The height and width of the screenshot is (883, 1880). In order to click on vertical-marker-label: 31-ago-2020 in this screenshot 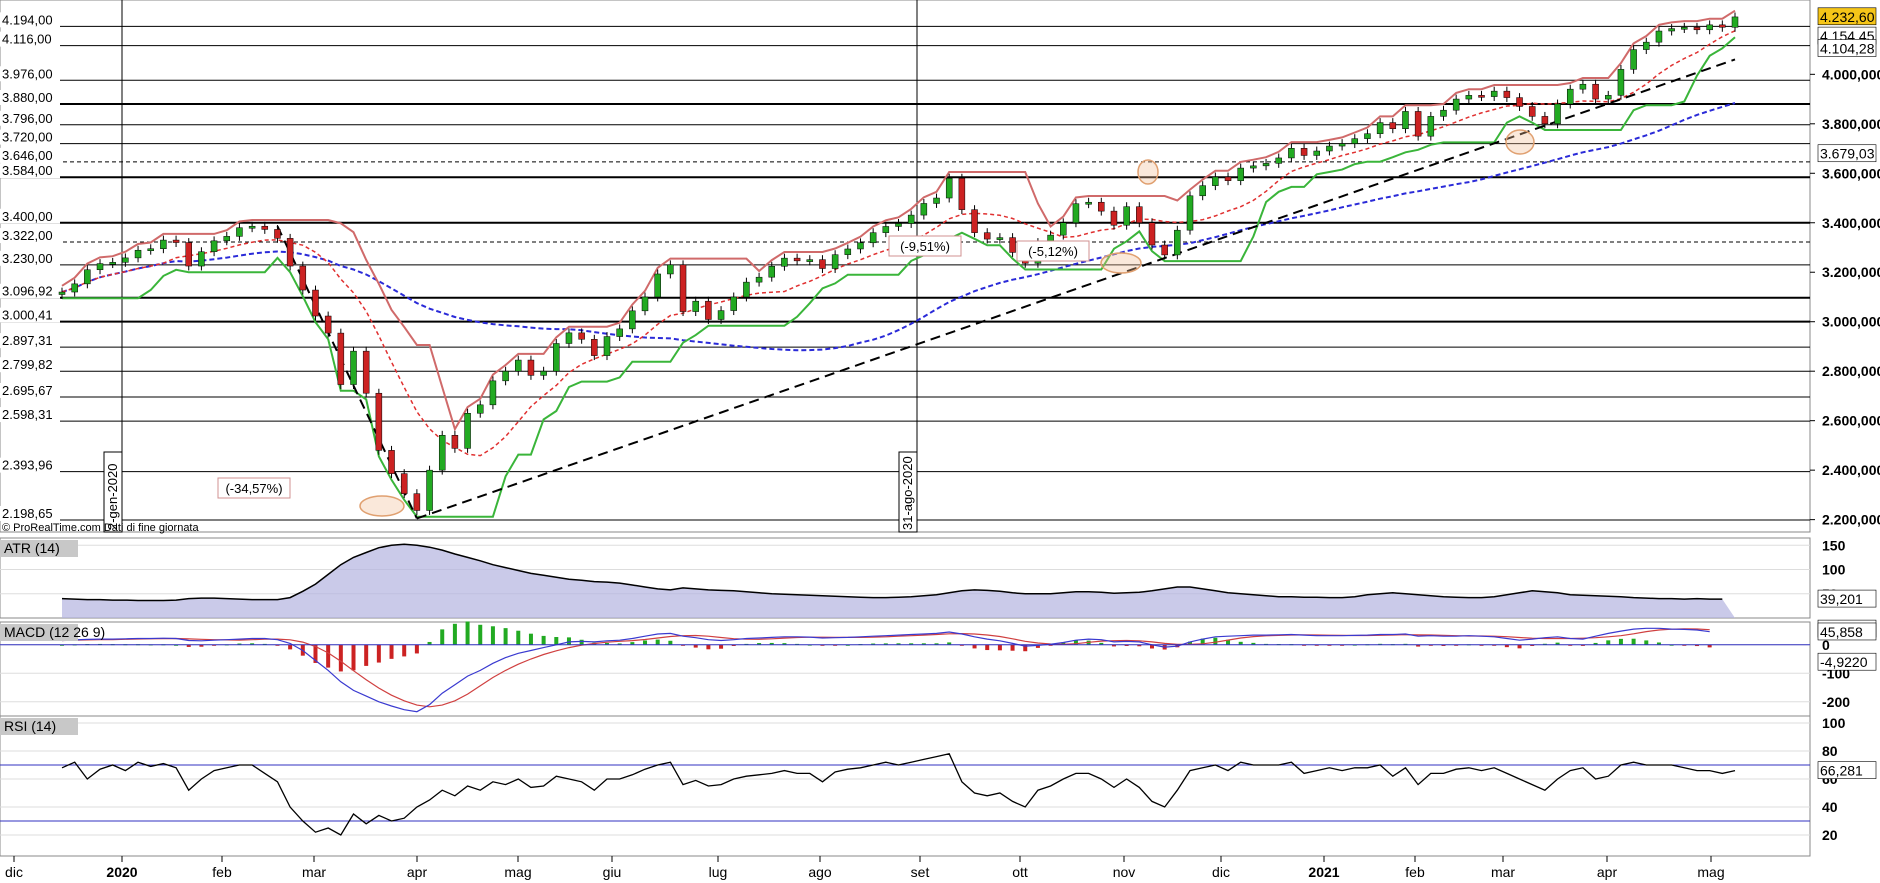, I will do `click(907, 493)`.